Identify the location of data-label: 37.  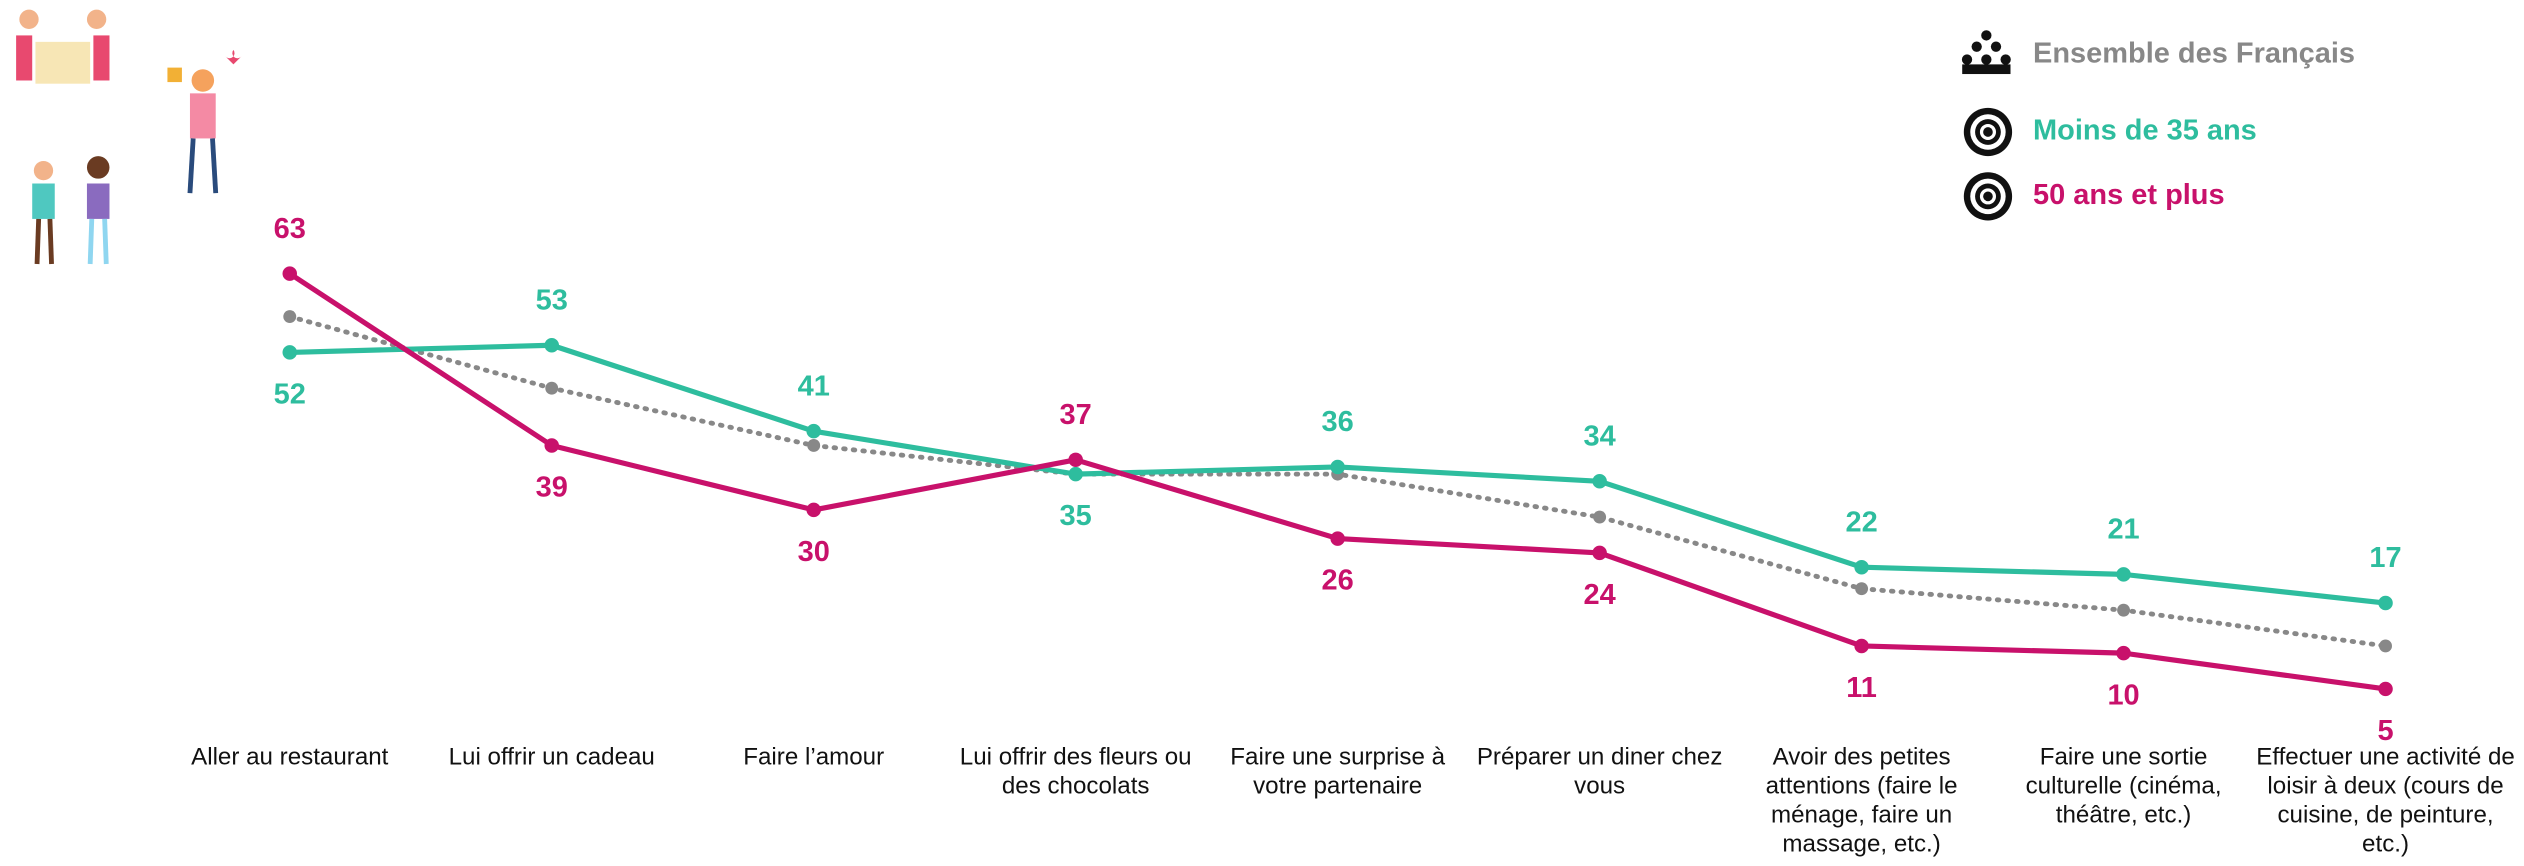
(1076, 415).